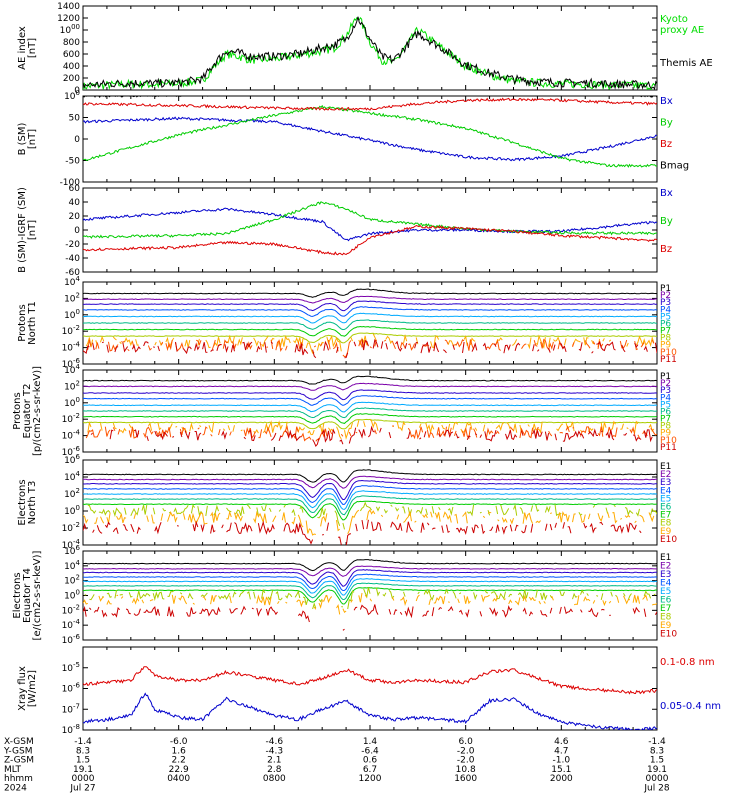 The image size is (750, 800). I want to click on y-axis-label: [e/(cm2-s-sr-keV)], so click(37, 595).